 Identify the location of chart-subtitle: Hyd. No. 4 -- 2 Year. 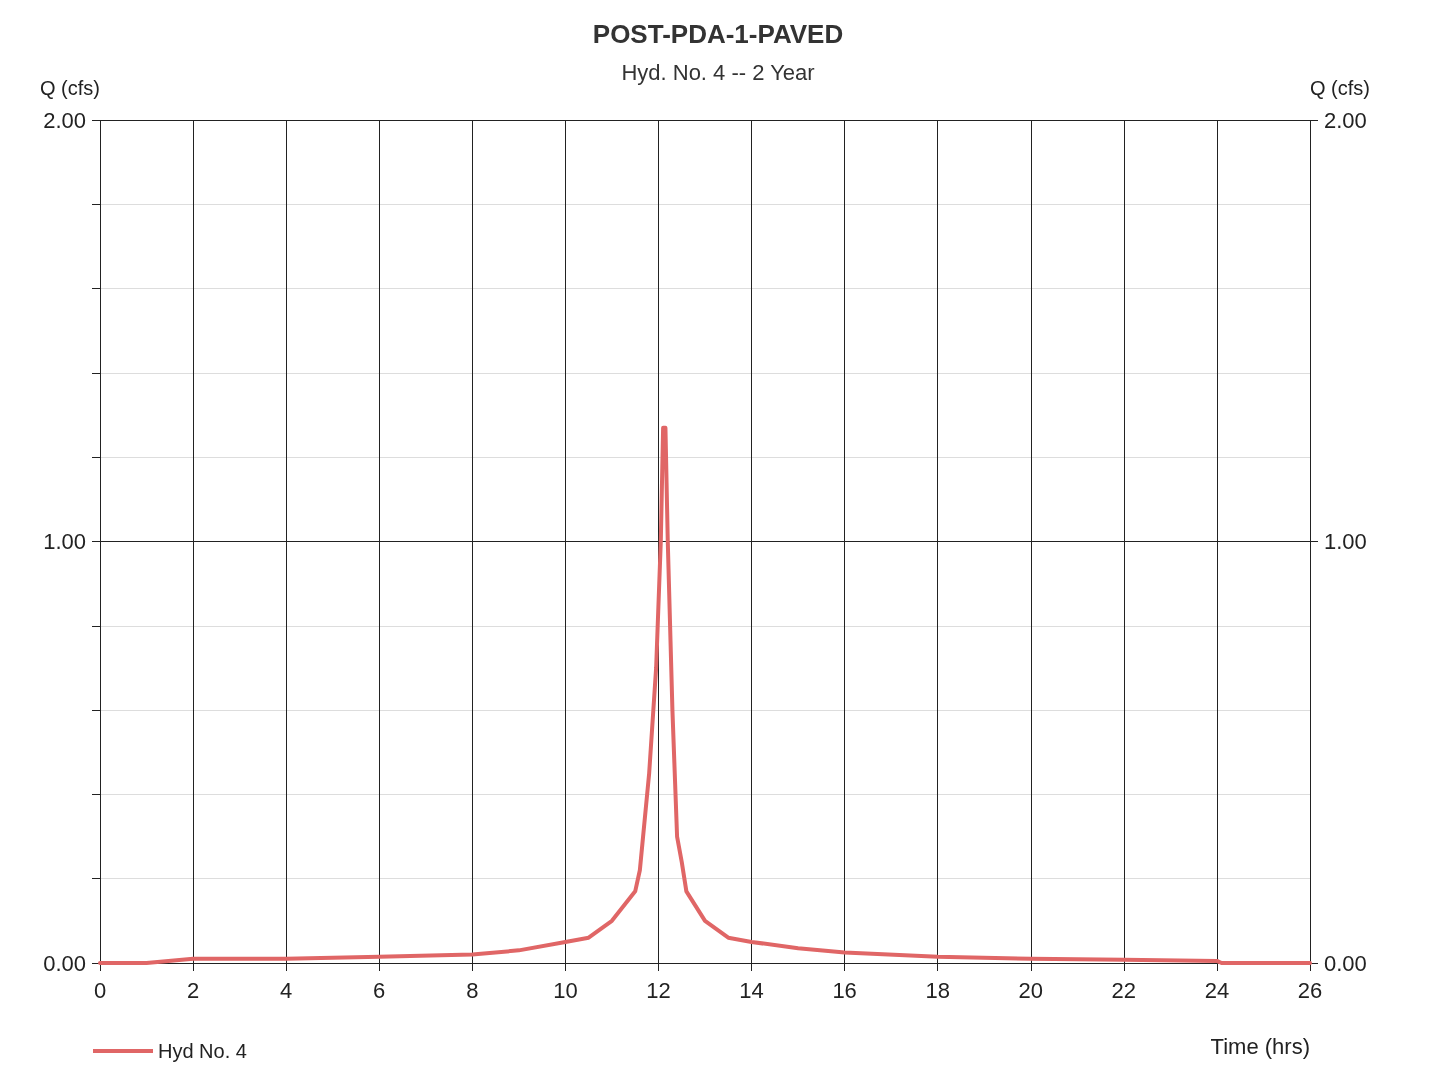
(718, 72).